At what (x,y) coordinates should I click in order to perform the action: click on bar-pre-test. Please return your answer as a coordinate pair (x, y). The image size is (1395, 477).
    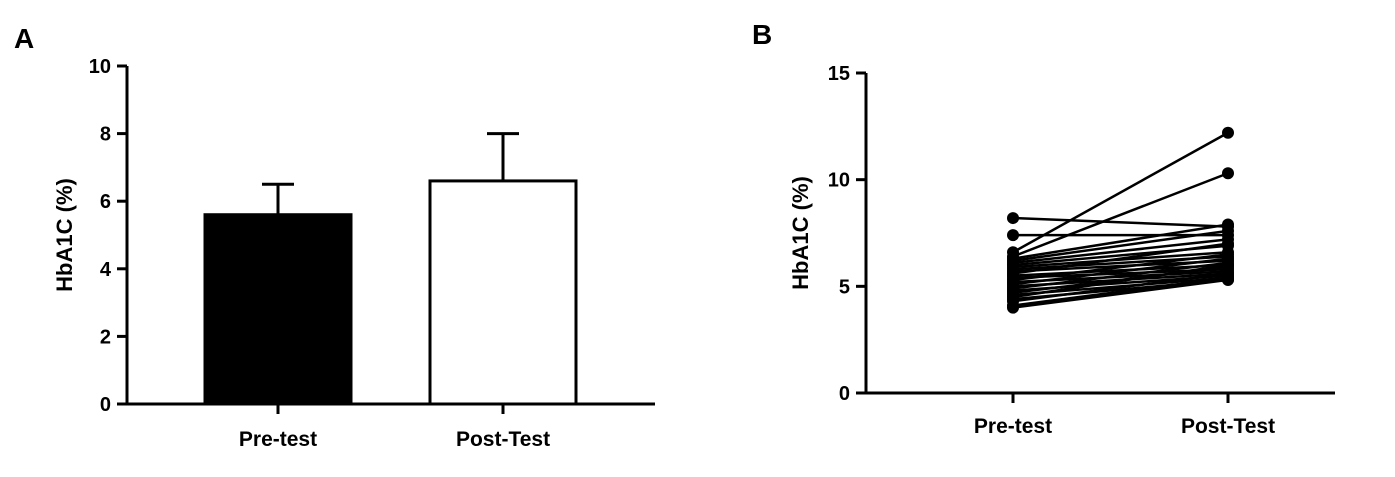
    Looking at the image, I should click on (278, 309).